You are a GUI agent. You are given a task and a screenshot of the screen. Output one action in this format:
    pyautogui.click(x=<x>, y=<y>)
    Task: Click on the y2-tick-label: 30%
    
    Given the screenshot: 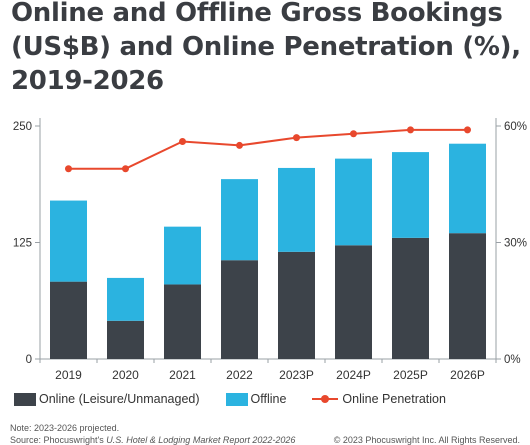 What is the action you would take?
    pyautogui.click(x=515, y=244)
    